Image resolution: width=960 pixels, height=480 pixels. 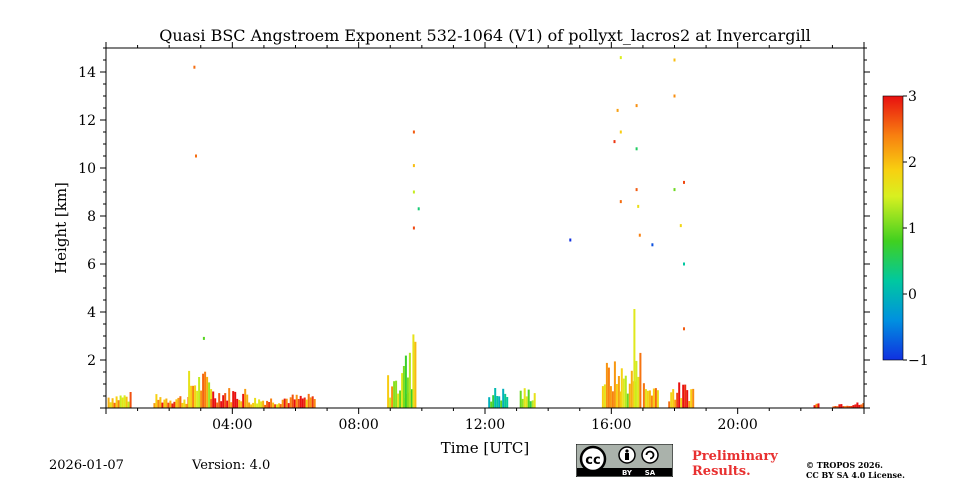 What do you see at coordinates (893, 228) in the screenshot?
I see `colorbar` at bounding box center [893, 228].